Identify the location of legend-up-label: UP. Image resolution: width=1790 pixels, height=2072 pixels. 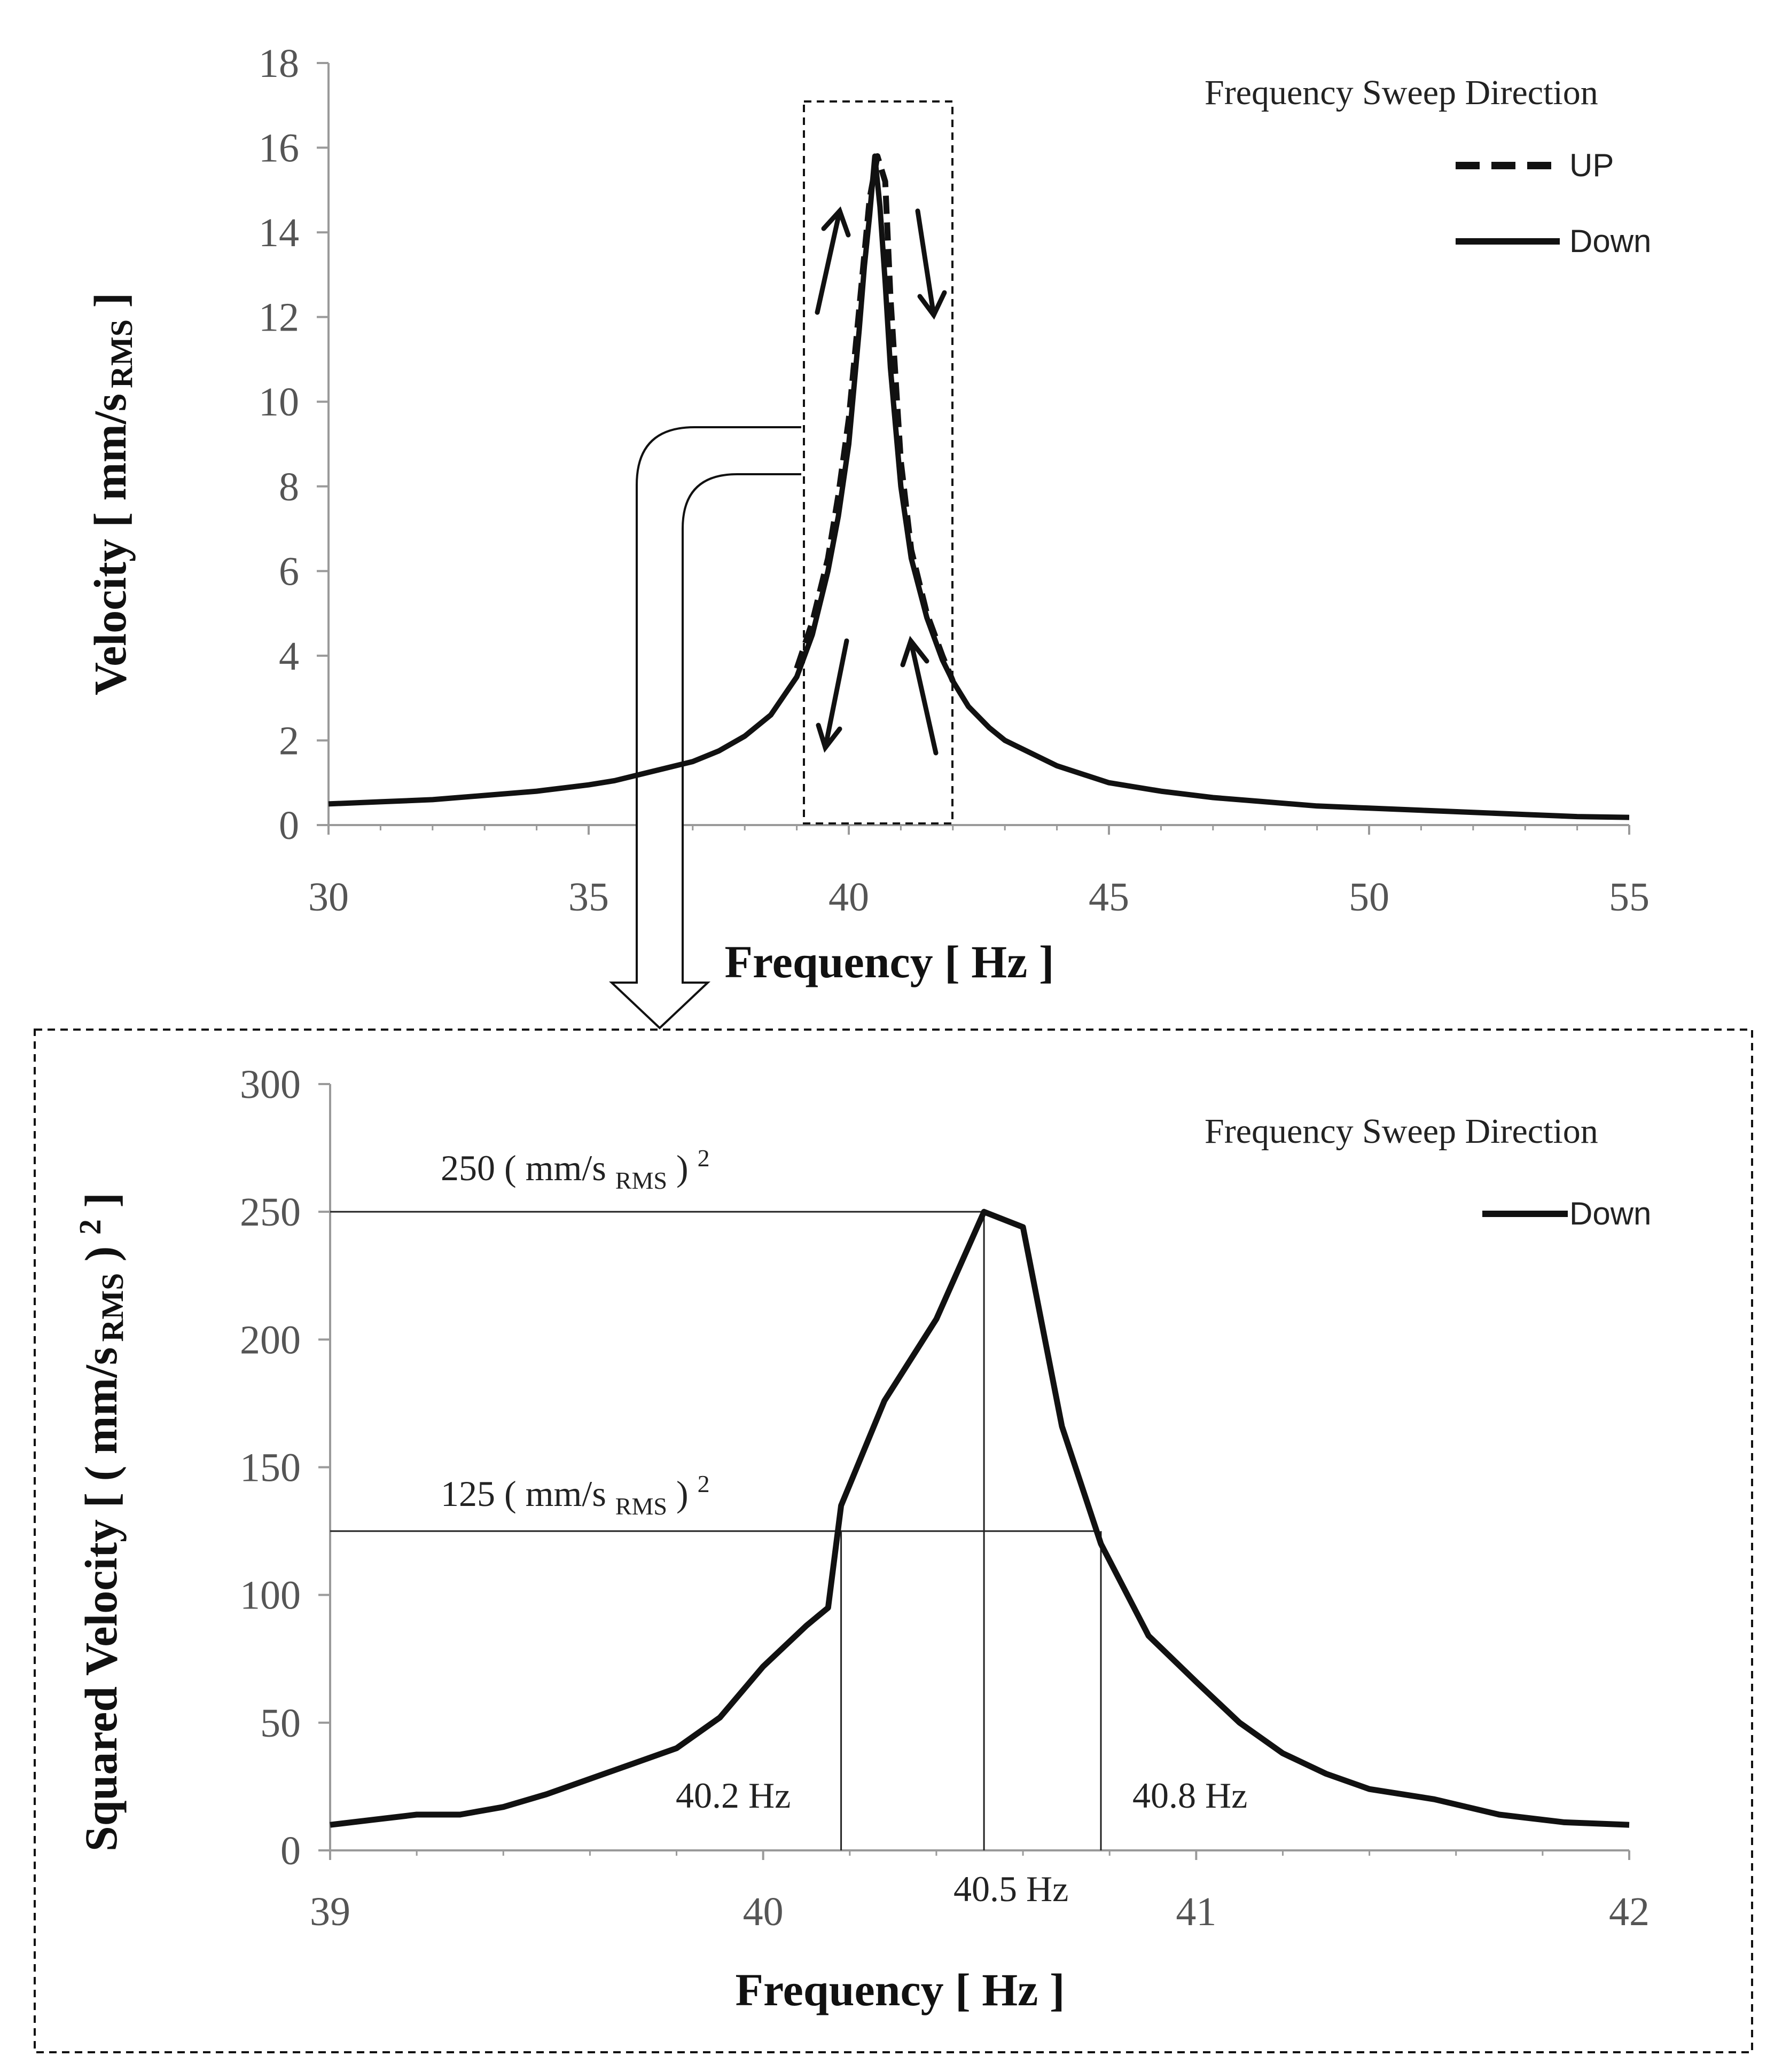
(1591, 165).